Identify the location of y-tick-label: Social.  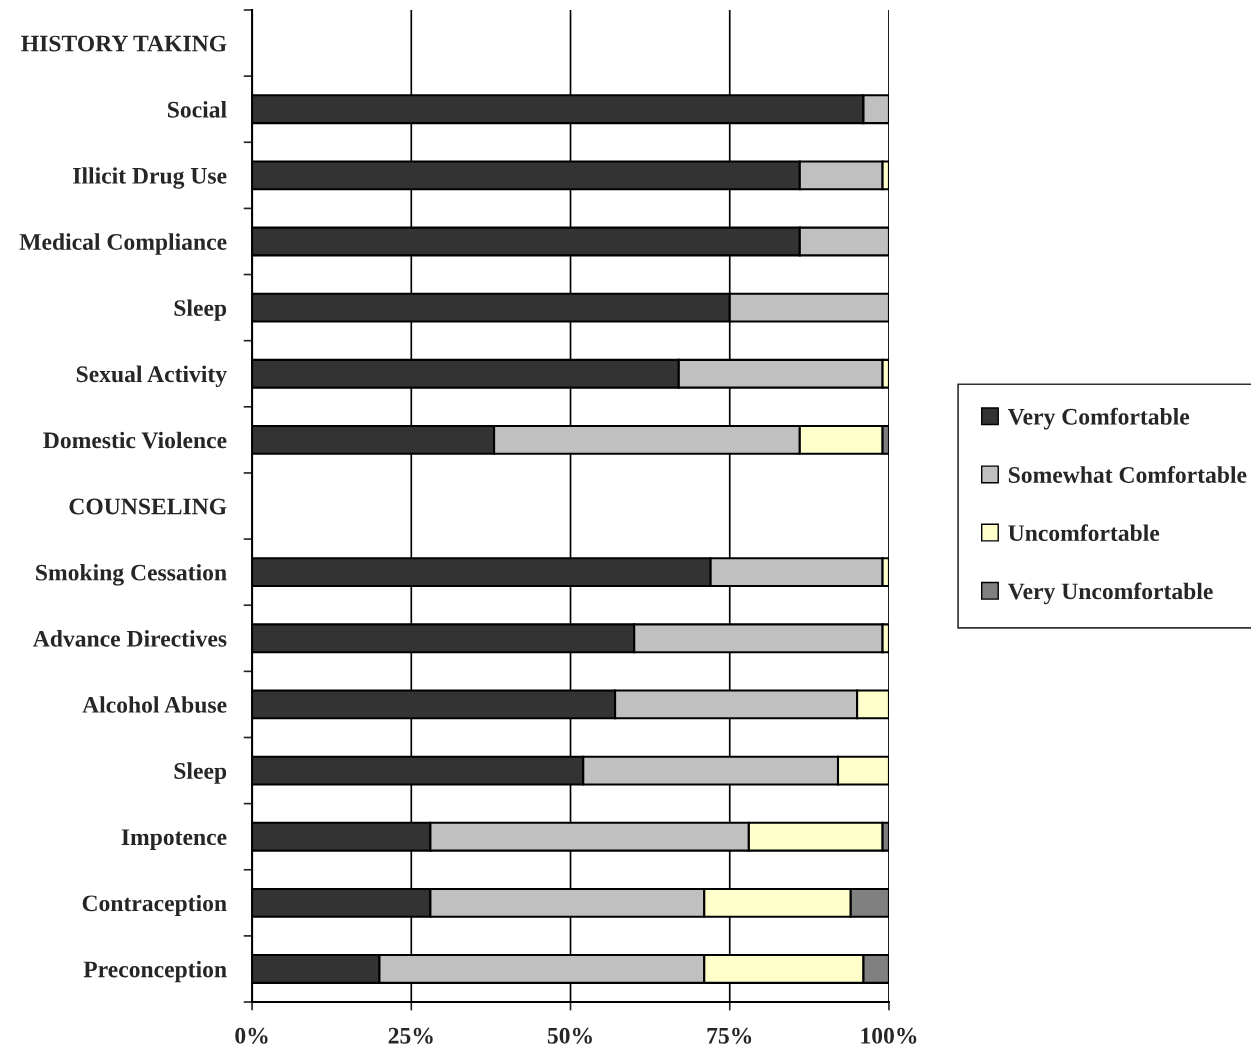
(197, 109).